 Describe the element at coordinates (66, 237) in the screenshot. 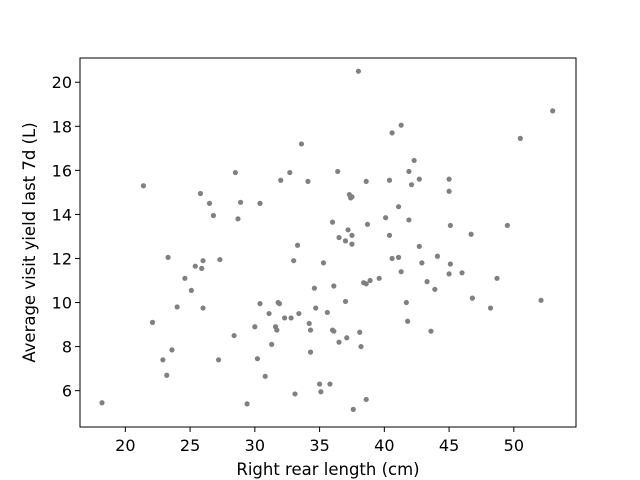

I see `y-axis-ticks: 6 8 10 12 14 16 18 20` at that location.